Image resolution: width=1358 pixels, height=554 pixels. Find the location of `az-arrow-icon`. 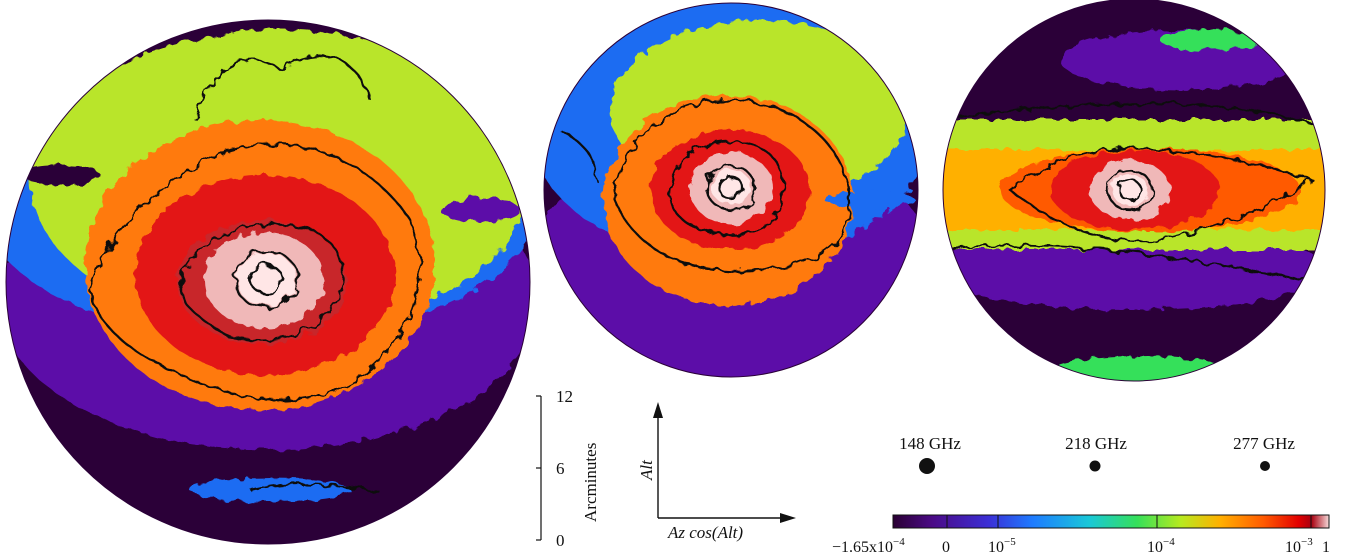

az-arrow-icon is located at coordinates (788, 518).